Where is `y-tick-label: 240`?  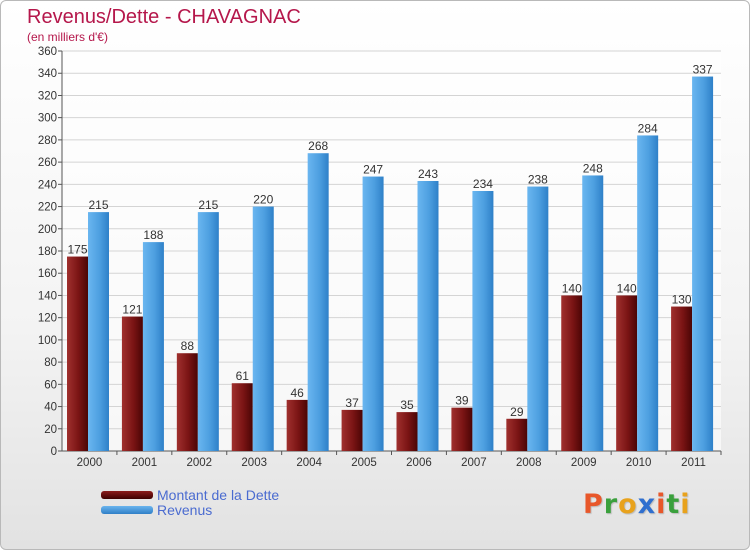
y-tick-label: 240 is located at coordinates (47, 185).